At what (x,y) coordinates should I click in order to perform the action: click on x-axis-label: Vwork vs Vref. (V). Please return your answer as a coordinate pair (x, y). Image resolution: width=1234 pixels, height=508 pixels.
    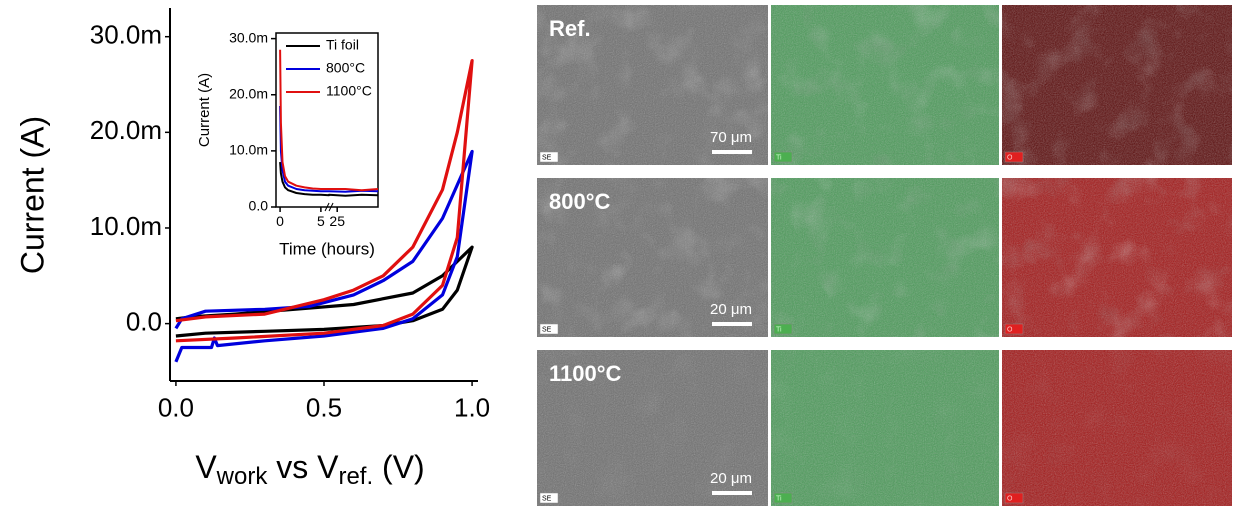
    Looking at the image, I should click on (309, 469).